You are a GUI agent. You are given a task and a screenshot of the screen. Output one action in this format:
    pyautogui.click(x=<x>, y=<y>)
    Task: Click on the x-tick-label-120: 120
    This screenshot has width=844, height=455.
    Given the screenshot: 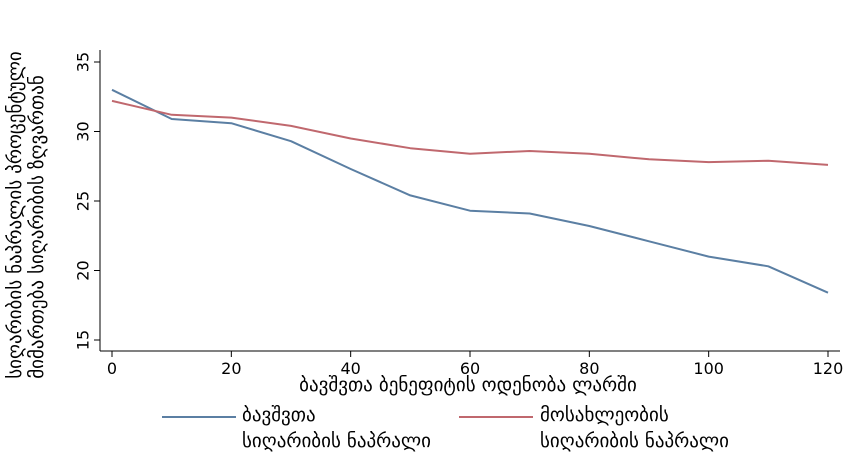 What is the action you would take?
    pyautogui.click(x=828, y=368)
    